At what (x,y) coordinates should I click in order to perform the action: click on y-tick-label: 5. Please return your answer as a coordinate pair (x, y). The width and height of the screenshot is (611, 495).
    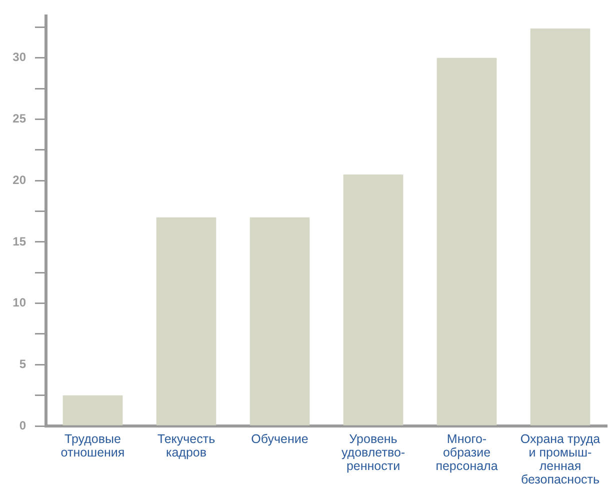
    Looking at the image, I should click on (22, 363).